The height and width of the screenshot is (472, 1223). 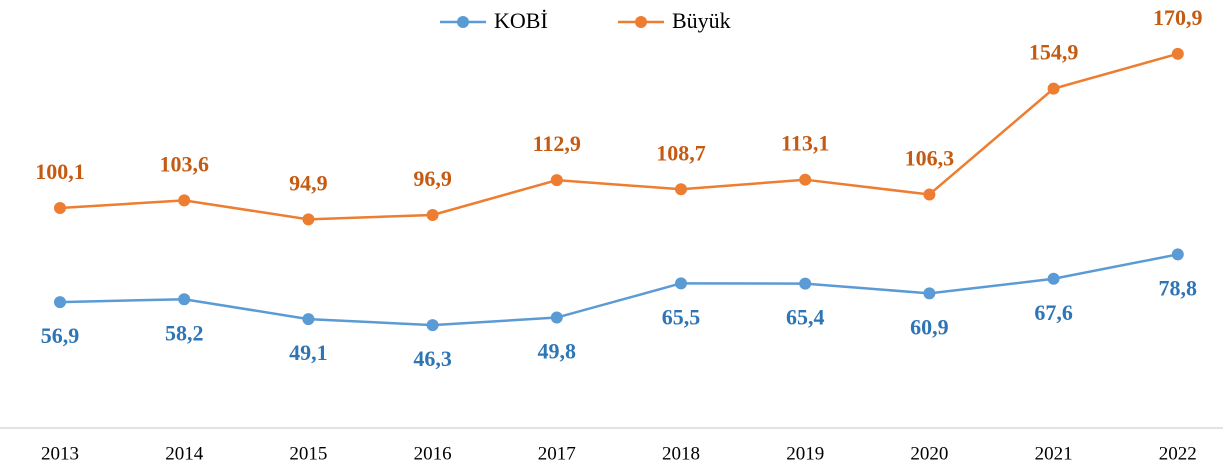 What do you see at coordinates (60, 171) in the screenshot?
I see `data-label: 100,1` at bounding box center [60, 171].